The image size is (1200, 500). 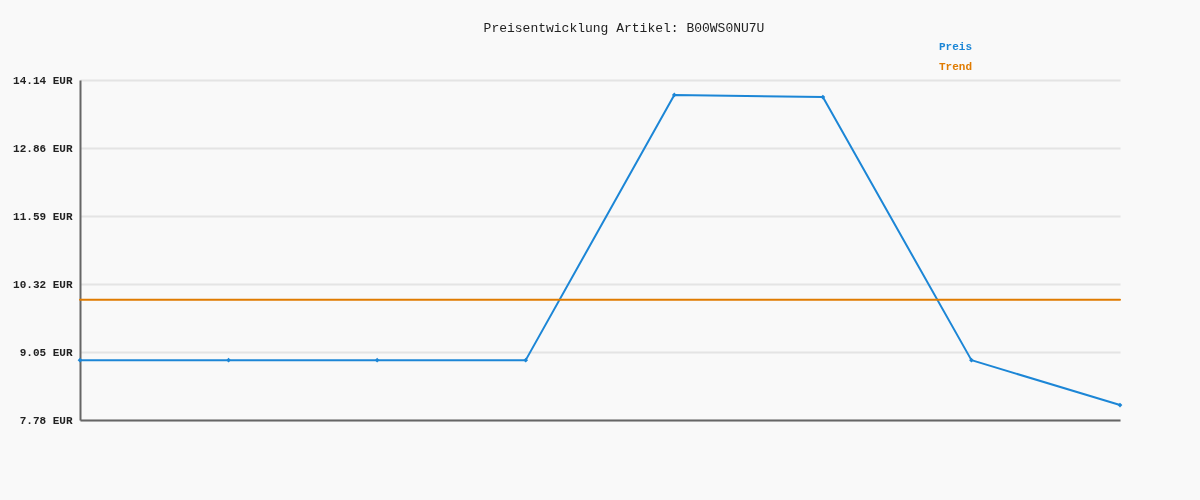 I want to click on y-tick-label: 7.78 EUR, so click(x=46, y=420).